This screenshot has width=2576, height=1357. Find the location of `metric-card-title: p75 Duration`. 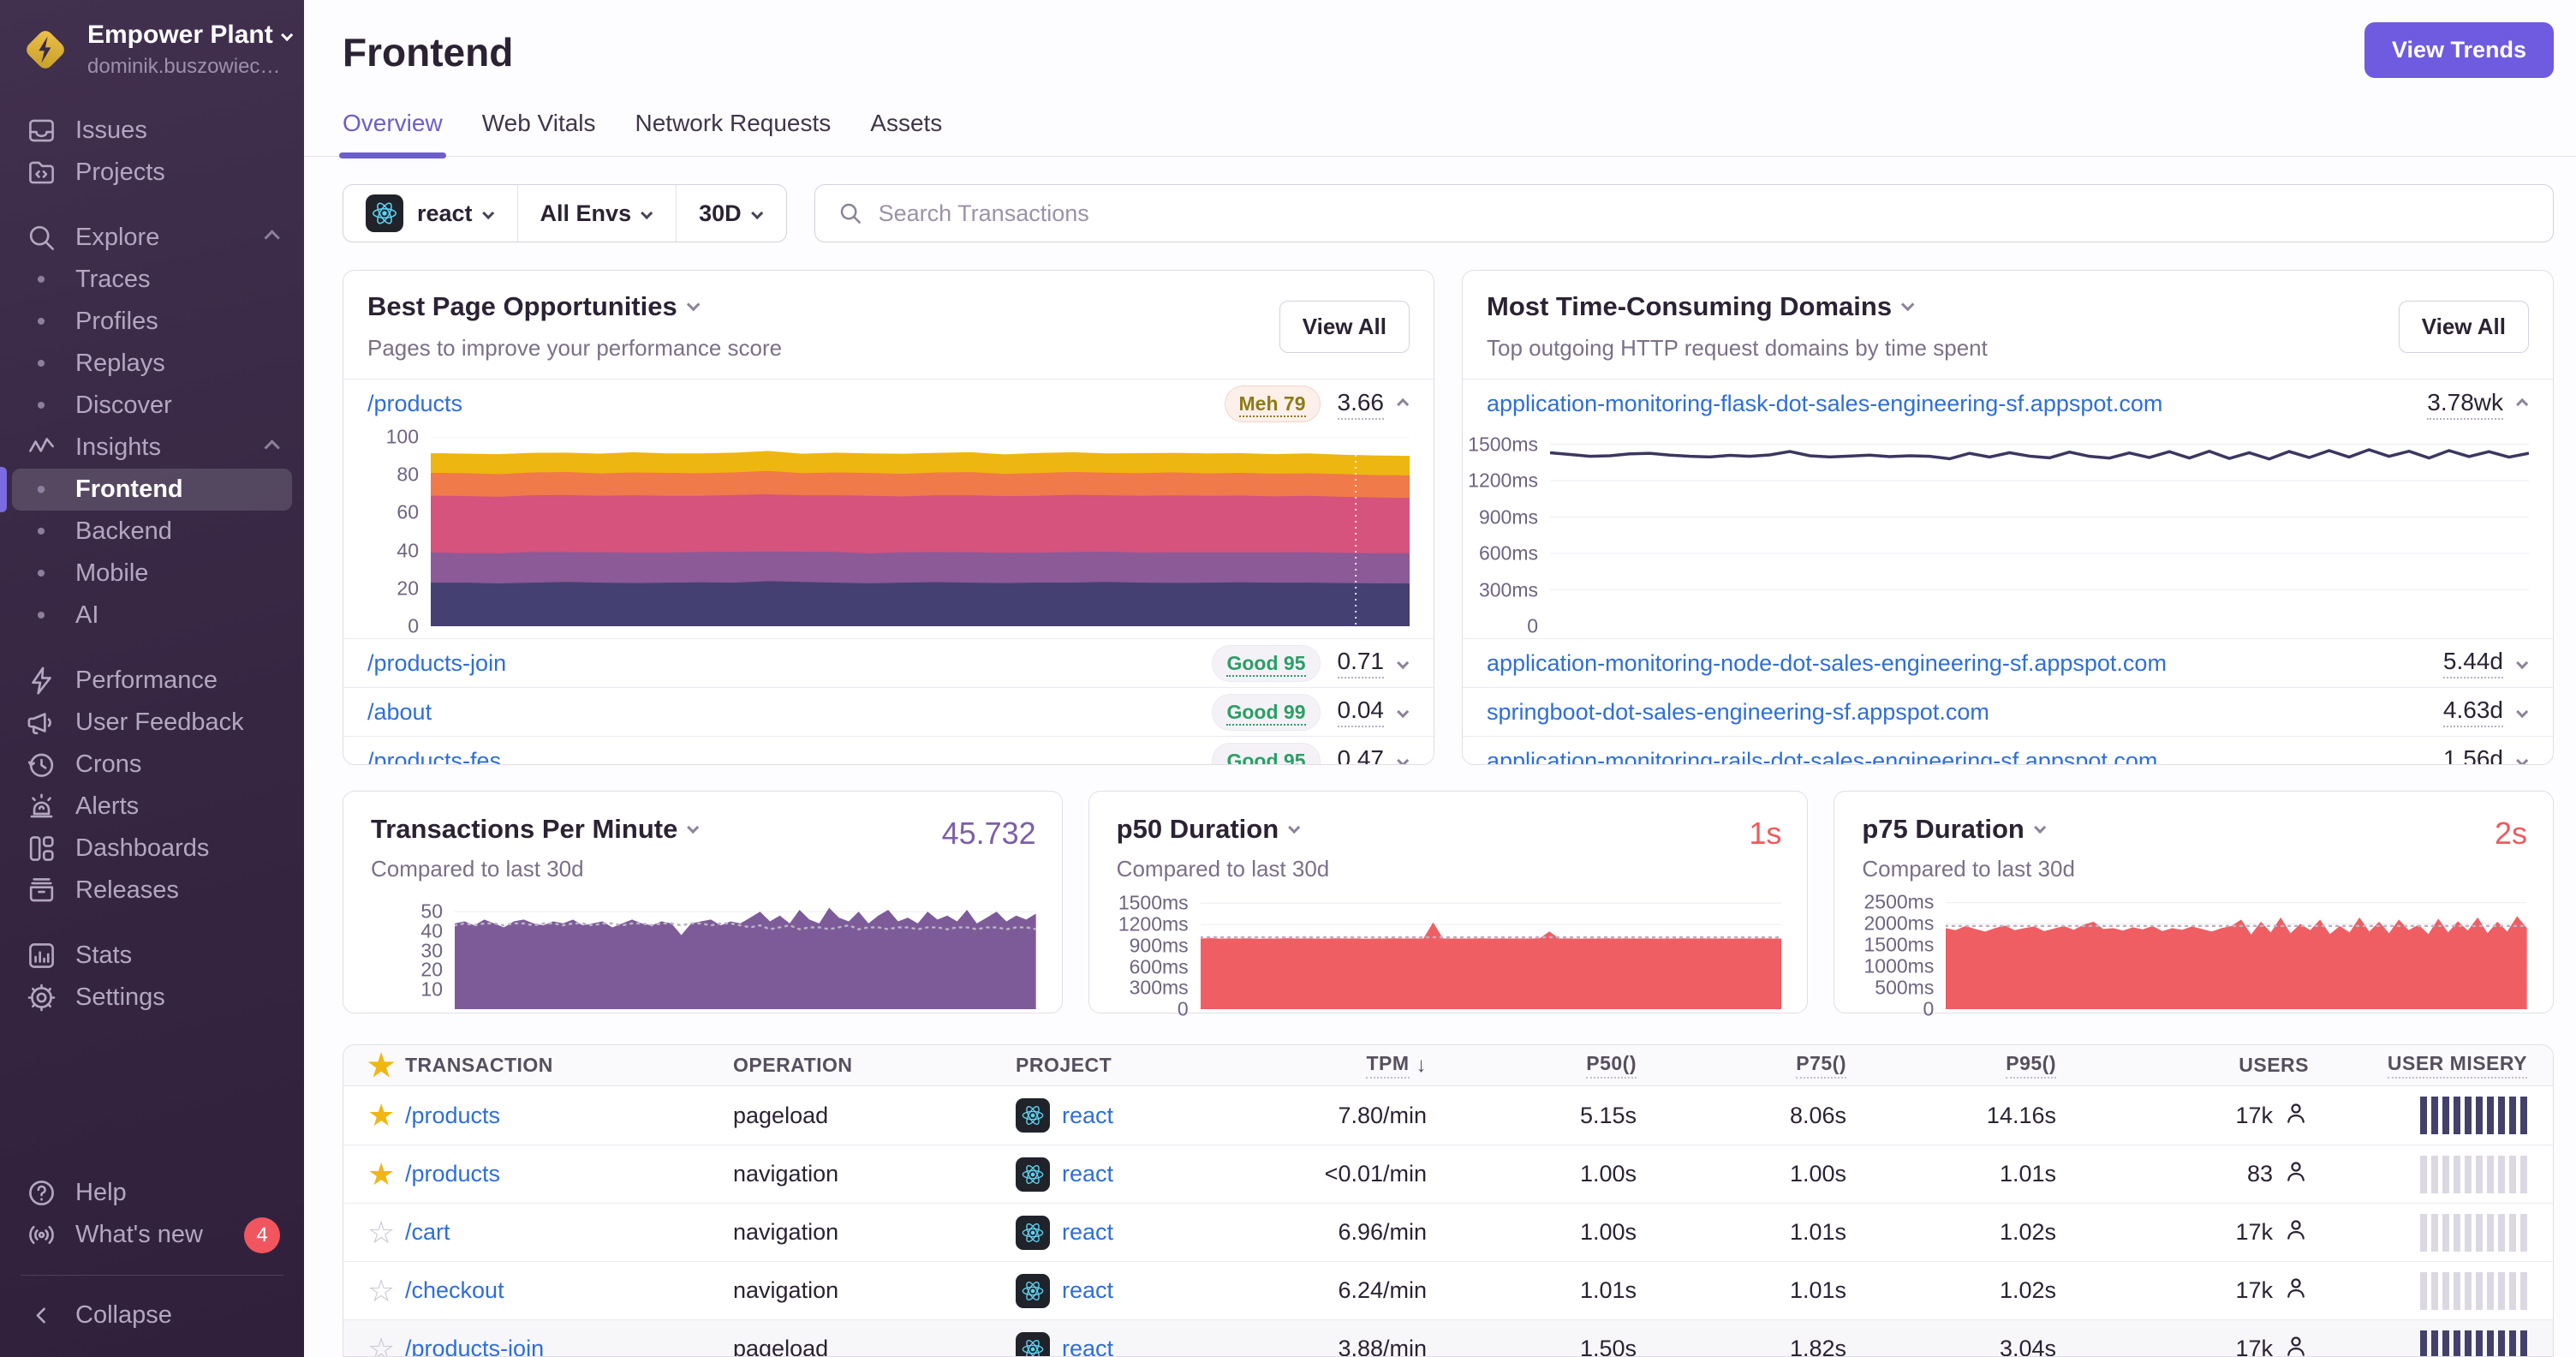

metric-card-title: p75 Duration is located at coordinates (2189, 830).